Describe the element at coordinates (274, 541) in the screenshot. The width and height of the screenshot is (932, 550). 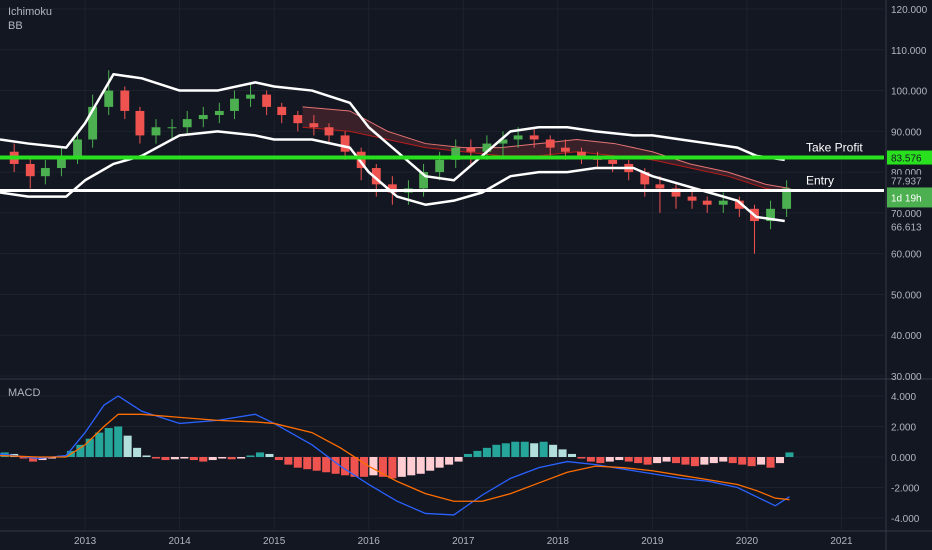
I see `x-tick-label: 2015` at that location.